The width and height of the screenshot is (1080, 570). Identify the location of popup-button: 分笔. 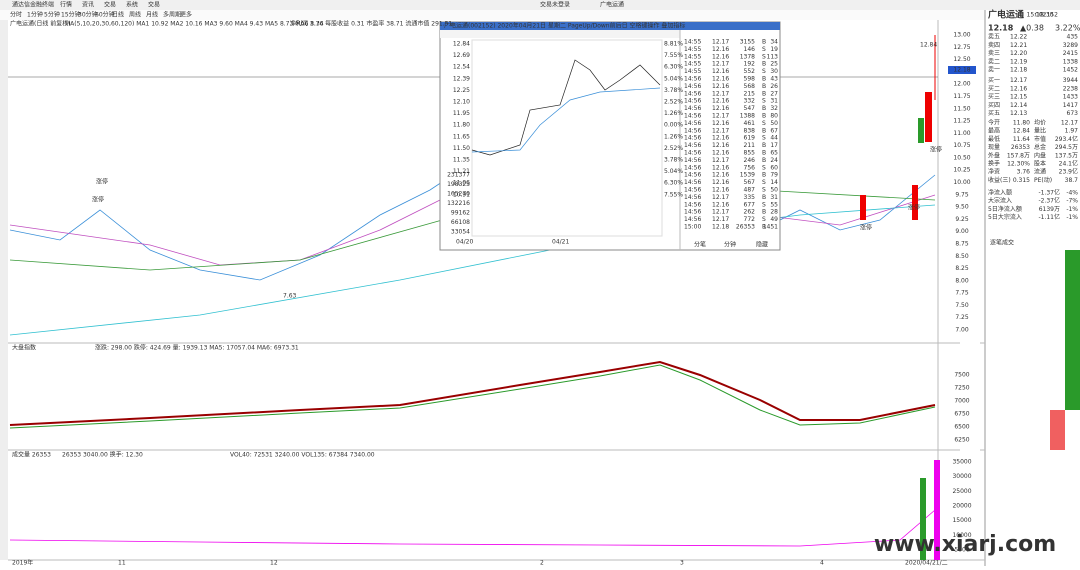
(700, 245).